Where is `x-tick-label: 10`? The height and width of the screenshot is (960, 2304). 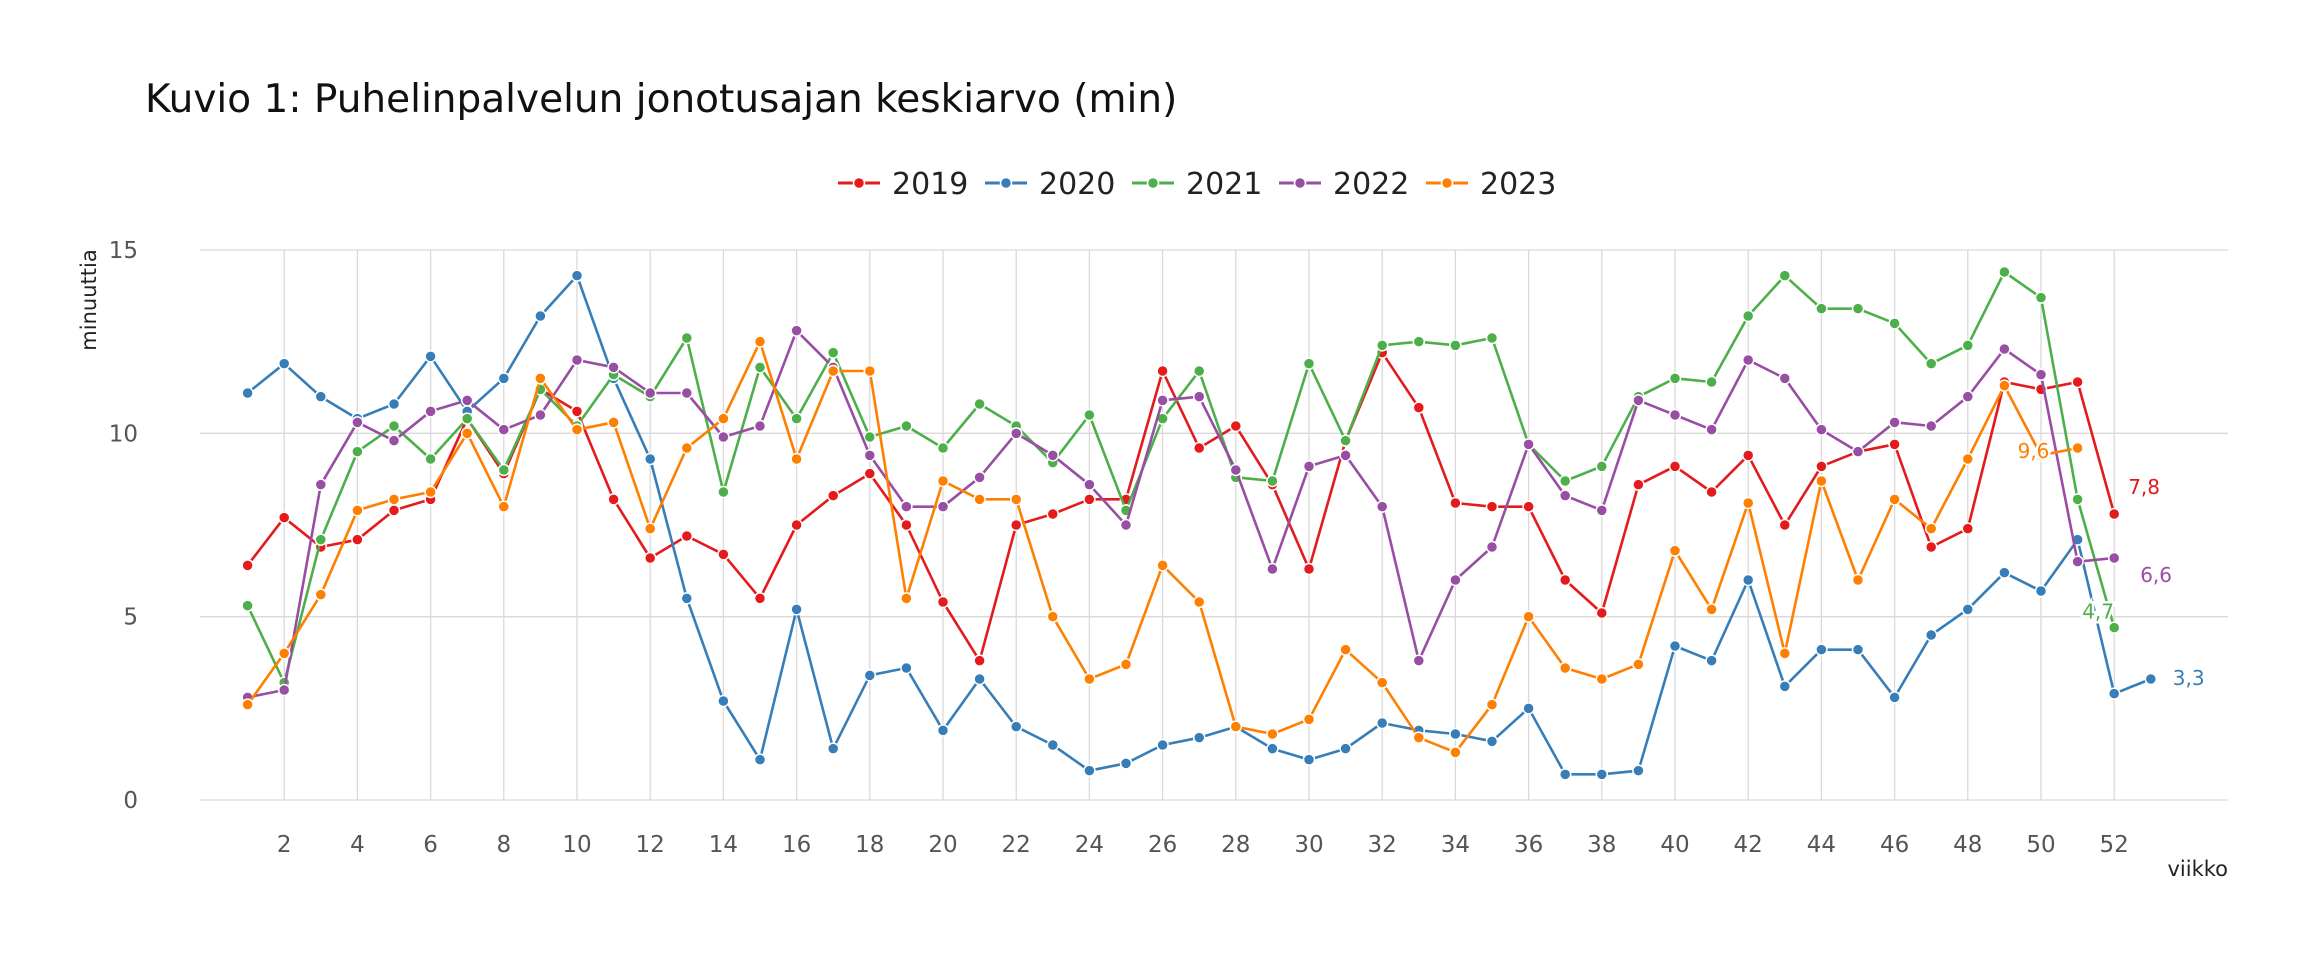 x-tick-label: 10 is located at coordinates (576, 845).